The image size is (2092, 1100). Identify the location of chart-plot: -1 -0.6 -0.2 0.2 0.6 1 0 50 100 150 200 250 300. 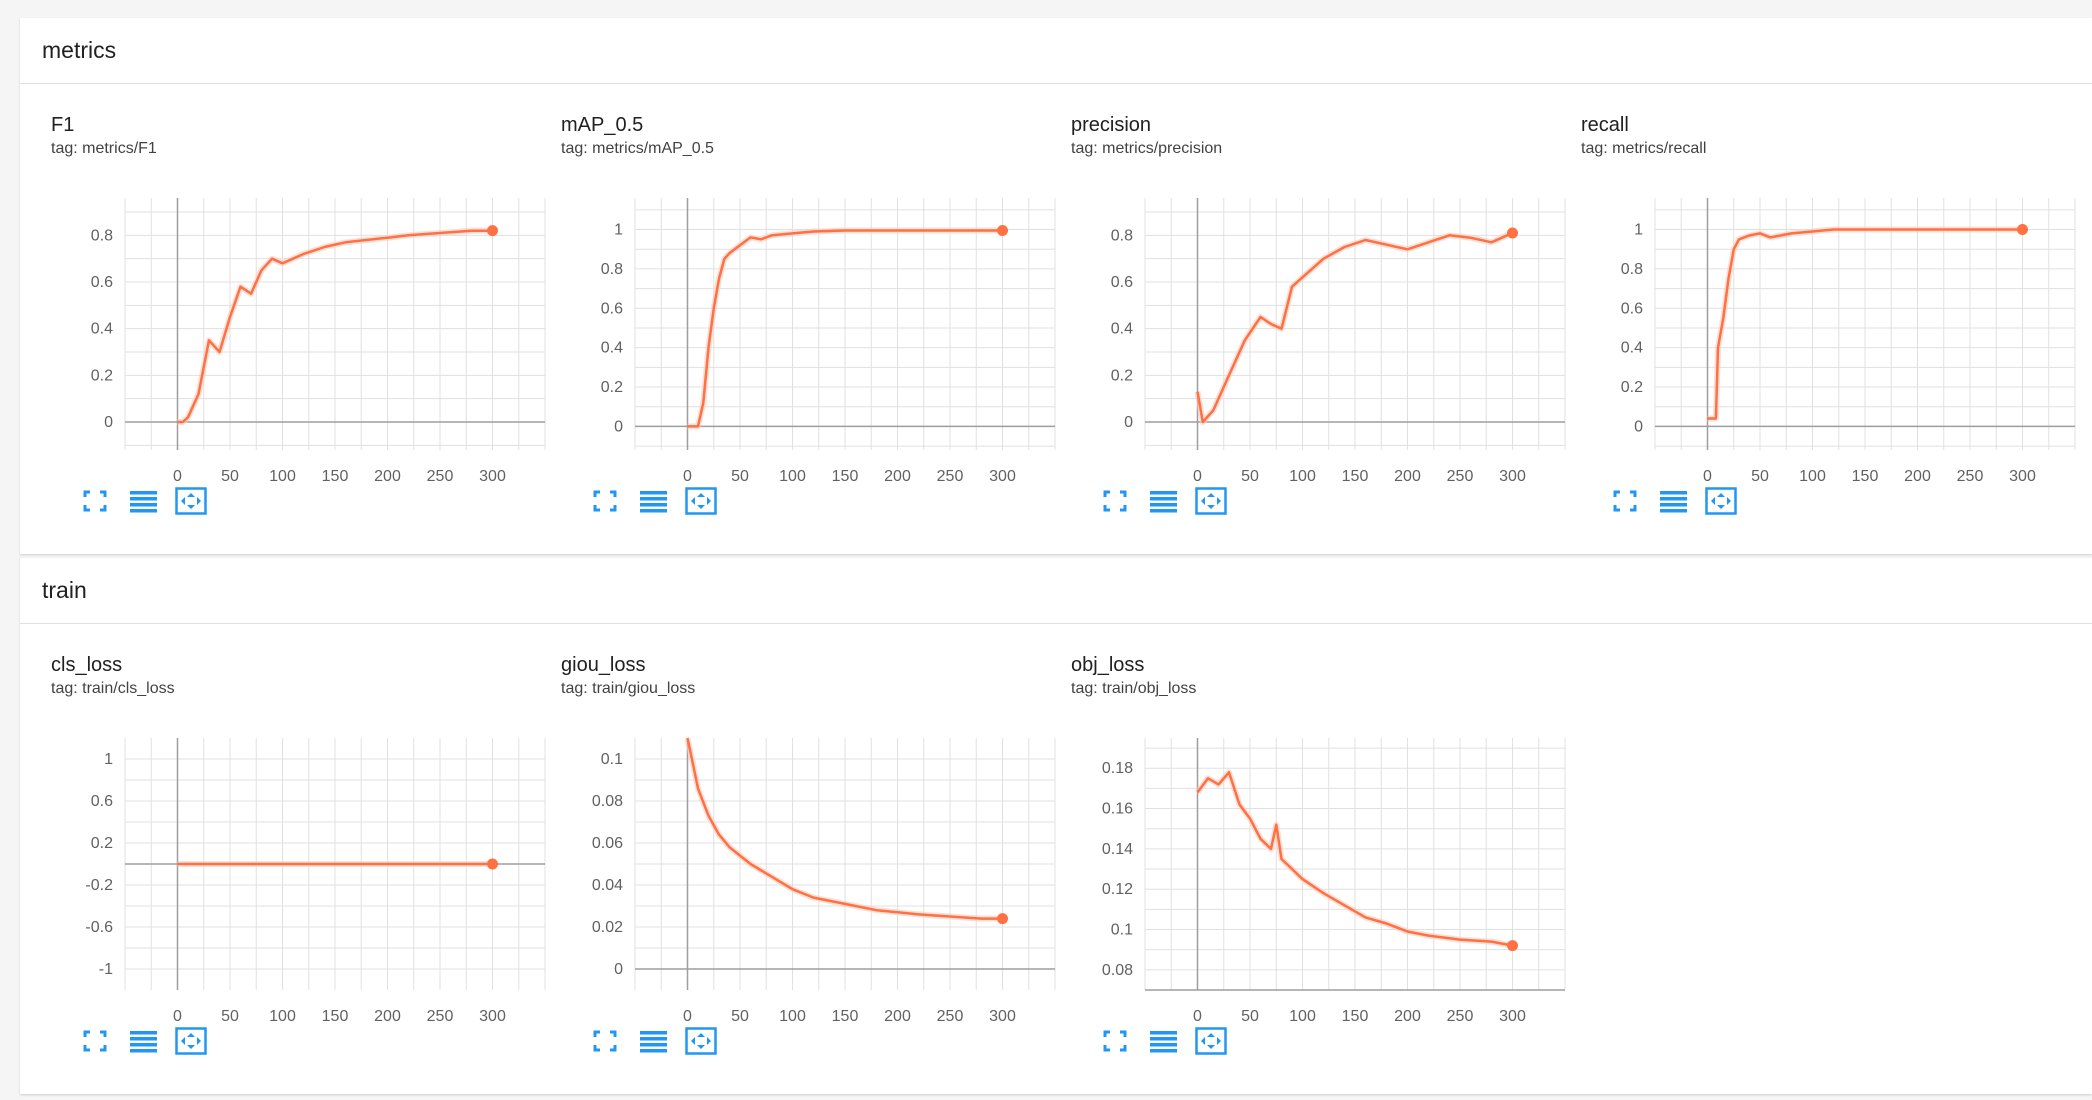
(300, 859).